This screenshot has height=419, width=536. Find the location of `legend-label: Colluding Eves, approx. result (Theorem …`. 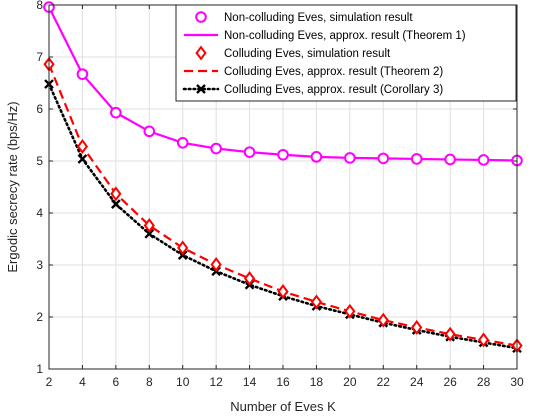

legend-label: Colluding Eves, approx. result (Theorem … is located at coordinates (333, 72).